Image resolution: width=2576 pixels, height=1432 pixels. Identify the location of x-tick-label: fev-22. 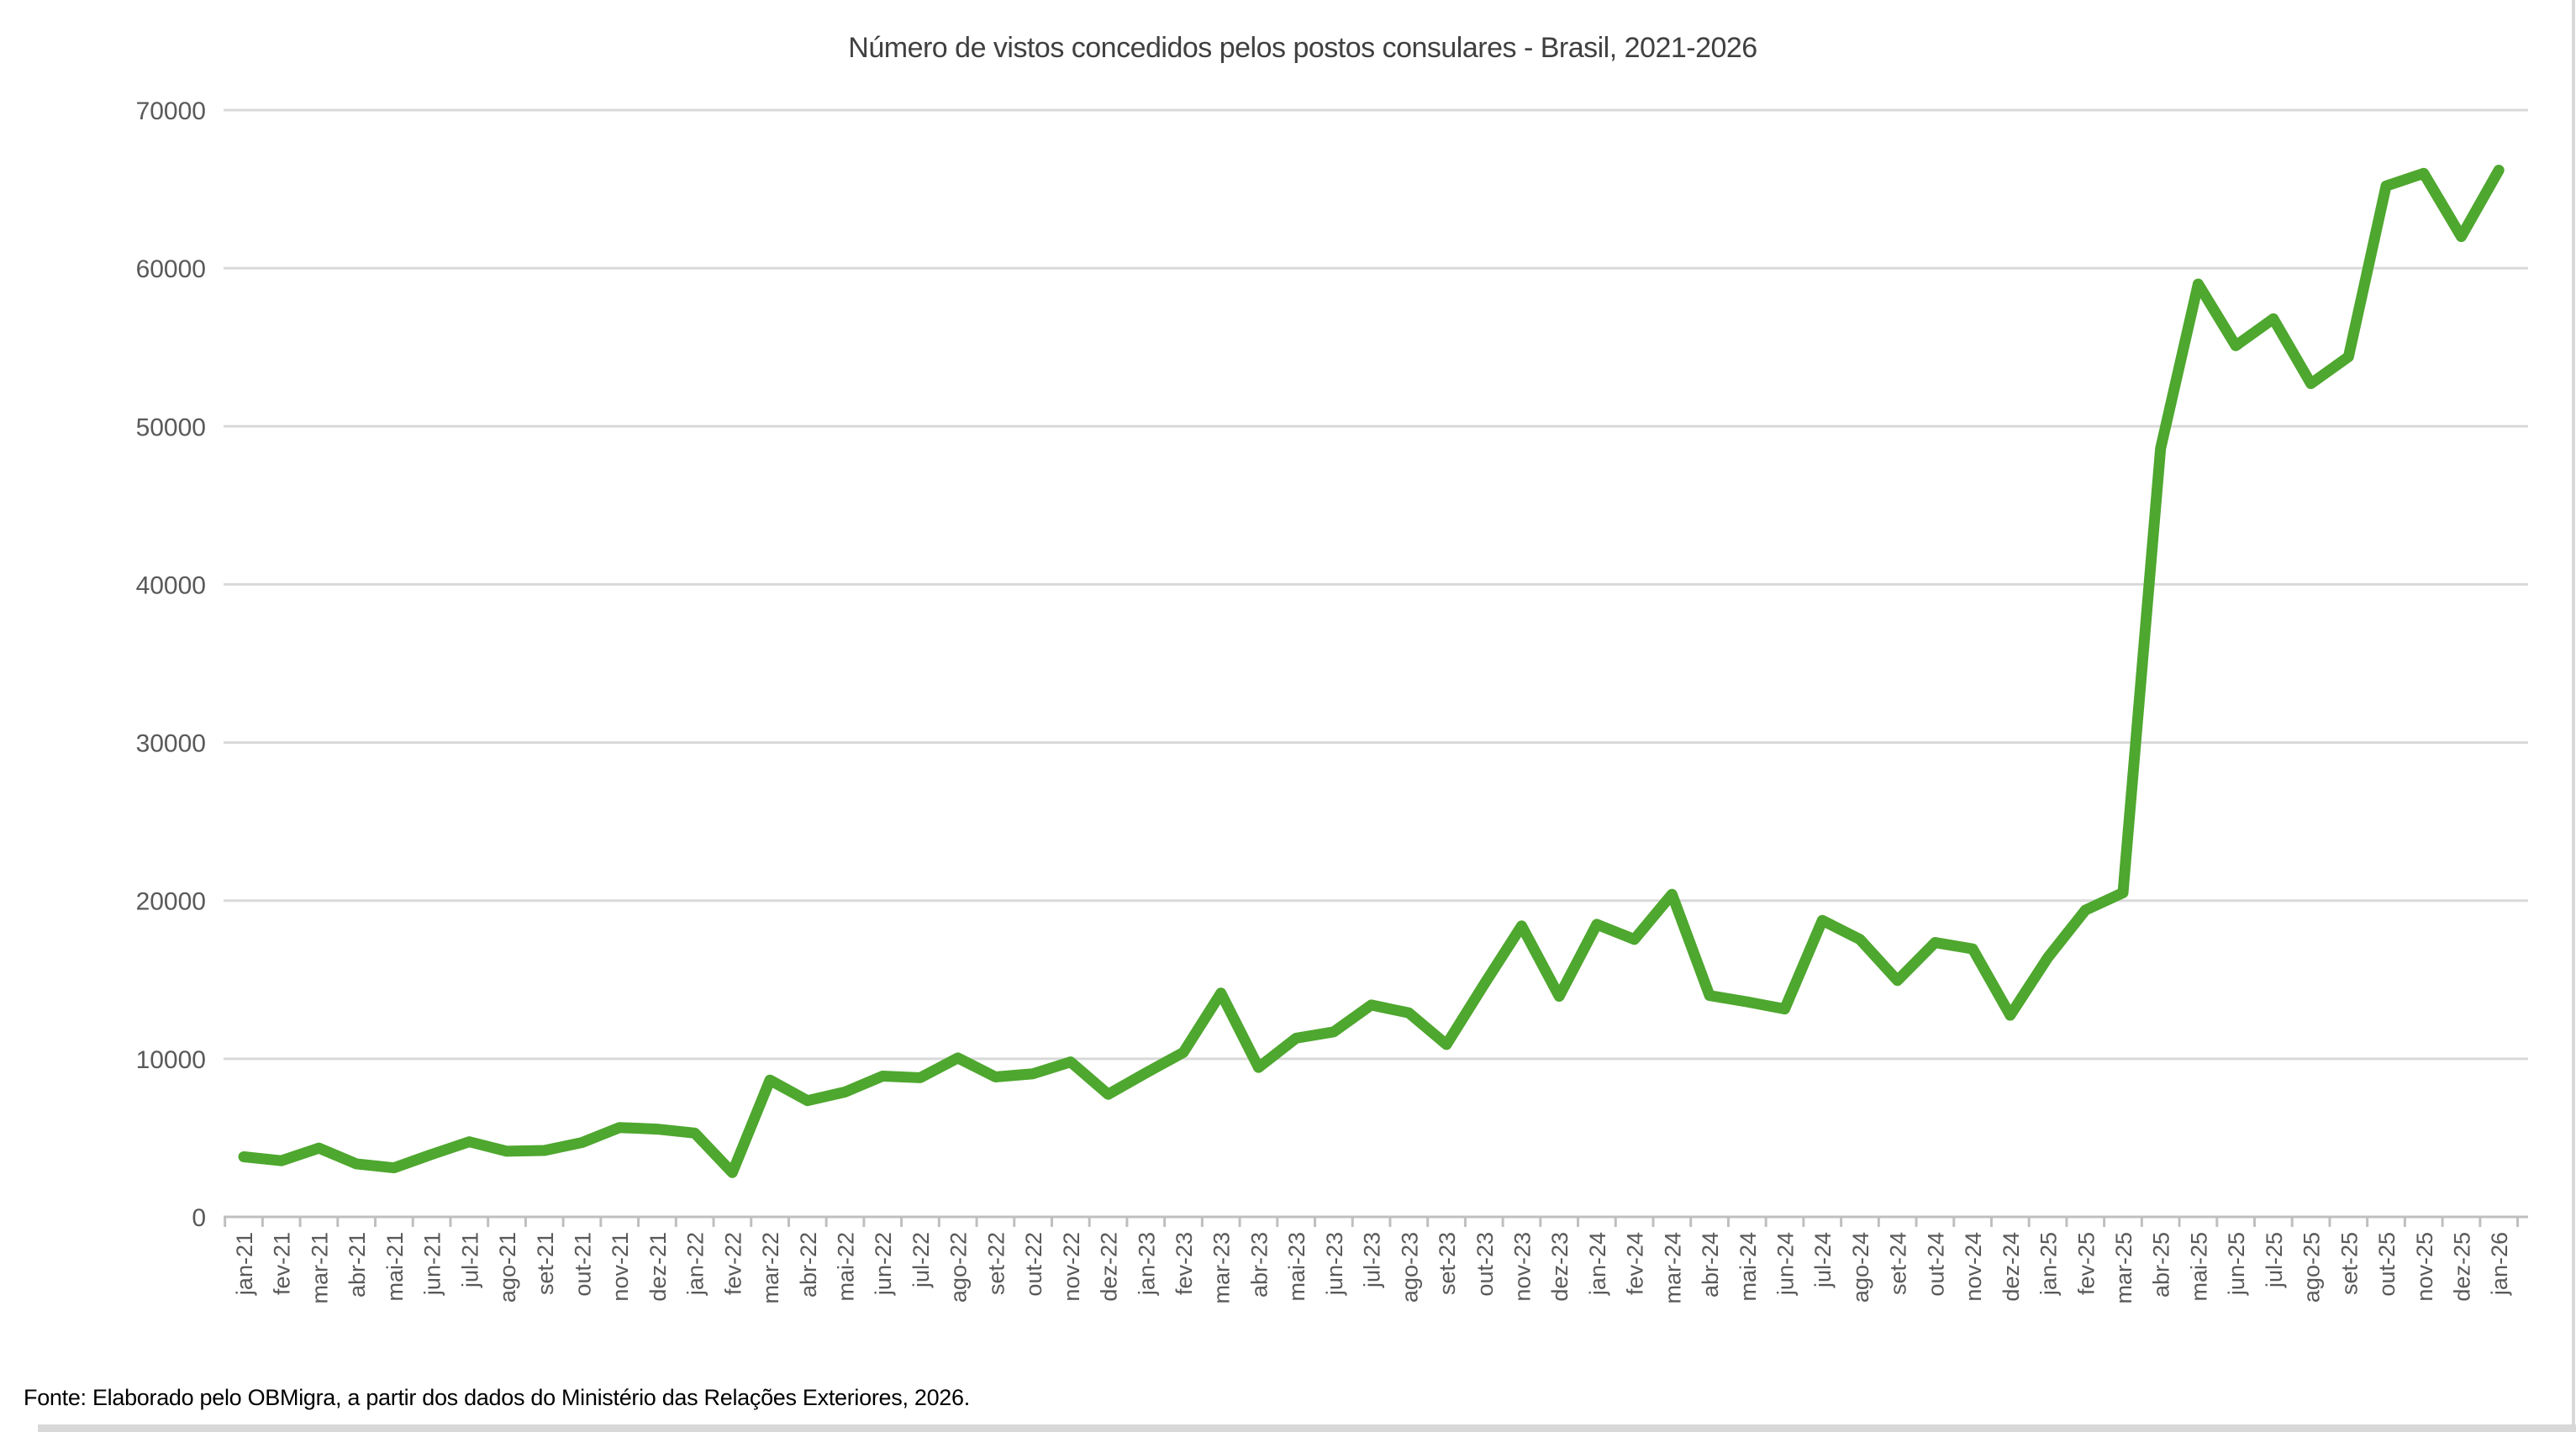
(732, 1263).